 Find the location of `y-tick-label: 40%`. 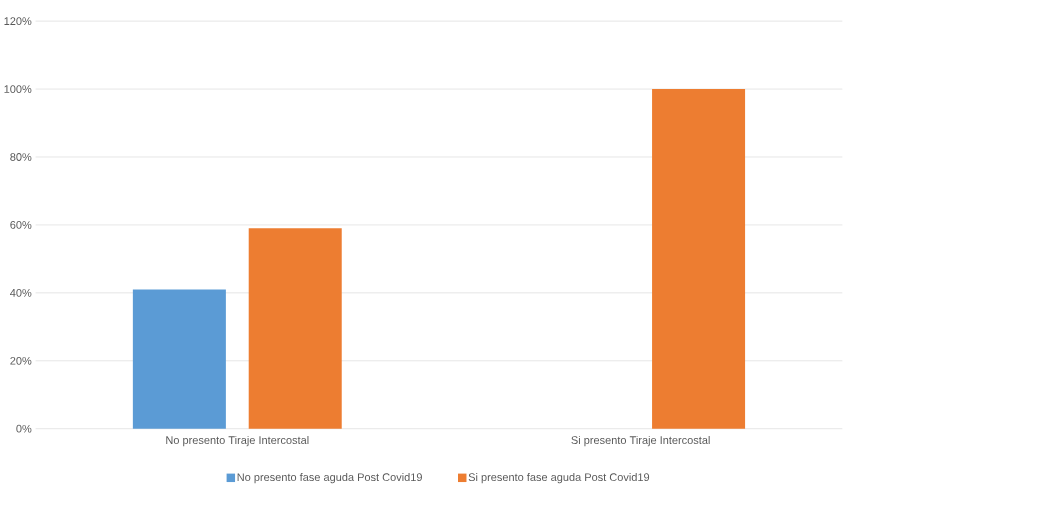

y-tick-label: 40% is located at coordinates (21, 292).